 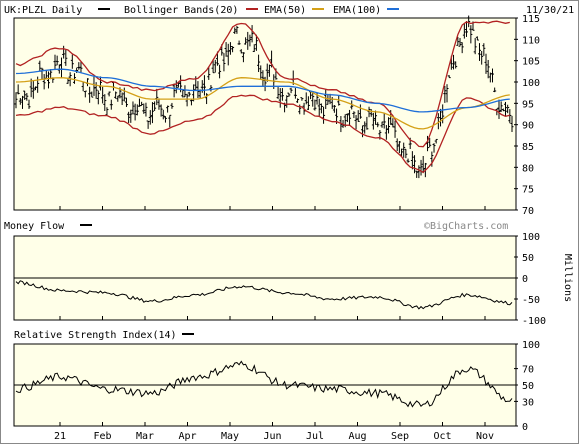 I want to click on legend-ema100-label: EMA(100), so click(x=357, y=10).